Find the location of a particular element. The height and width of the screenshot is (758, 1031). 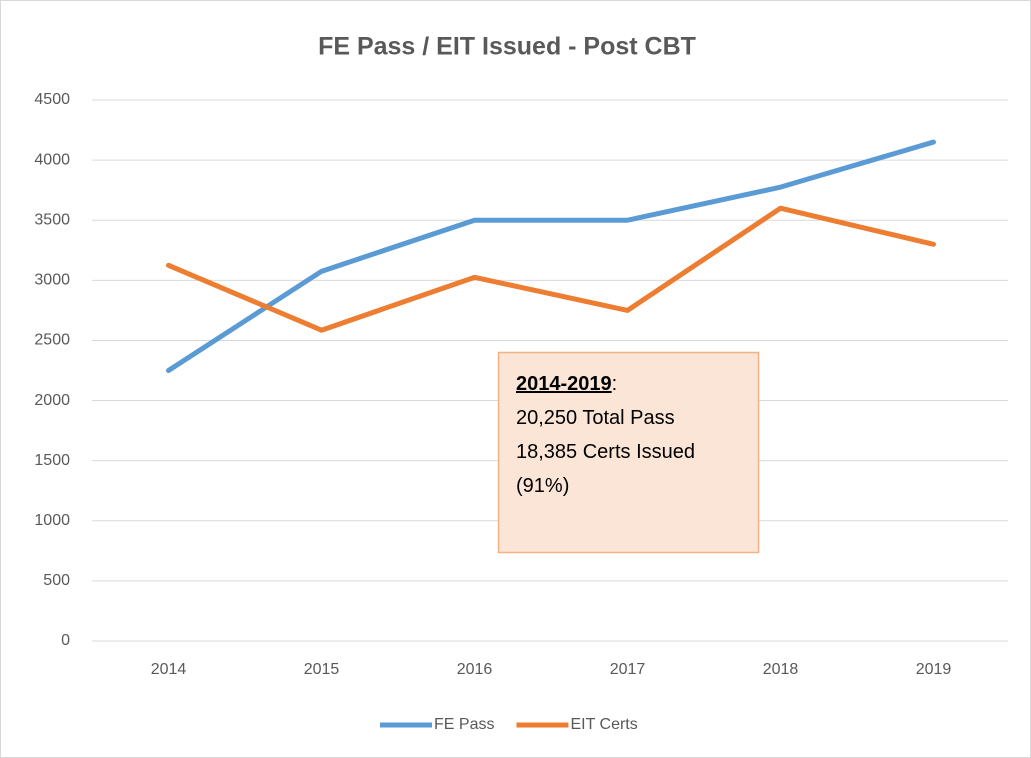

y-tick-label: 1500 is located at coordinates (52, 460).